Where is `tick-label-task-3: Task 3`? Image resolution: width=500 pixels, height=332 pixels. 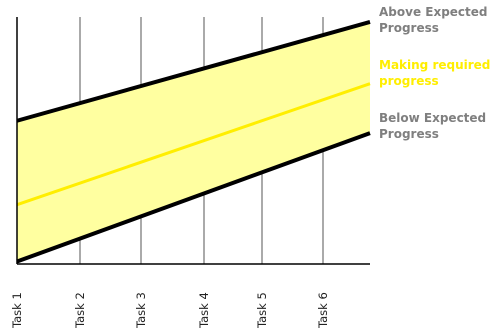
tick-label-task-3: Task 3 is located at coordinates (141, 310).